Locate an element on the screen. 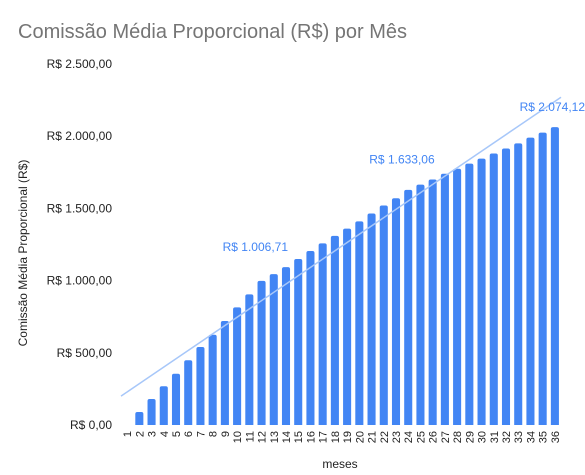  data-label: R$ 1.633,06 is located at coordinates (402, 160).